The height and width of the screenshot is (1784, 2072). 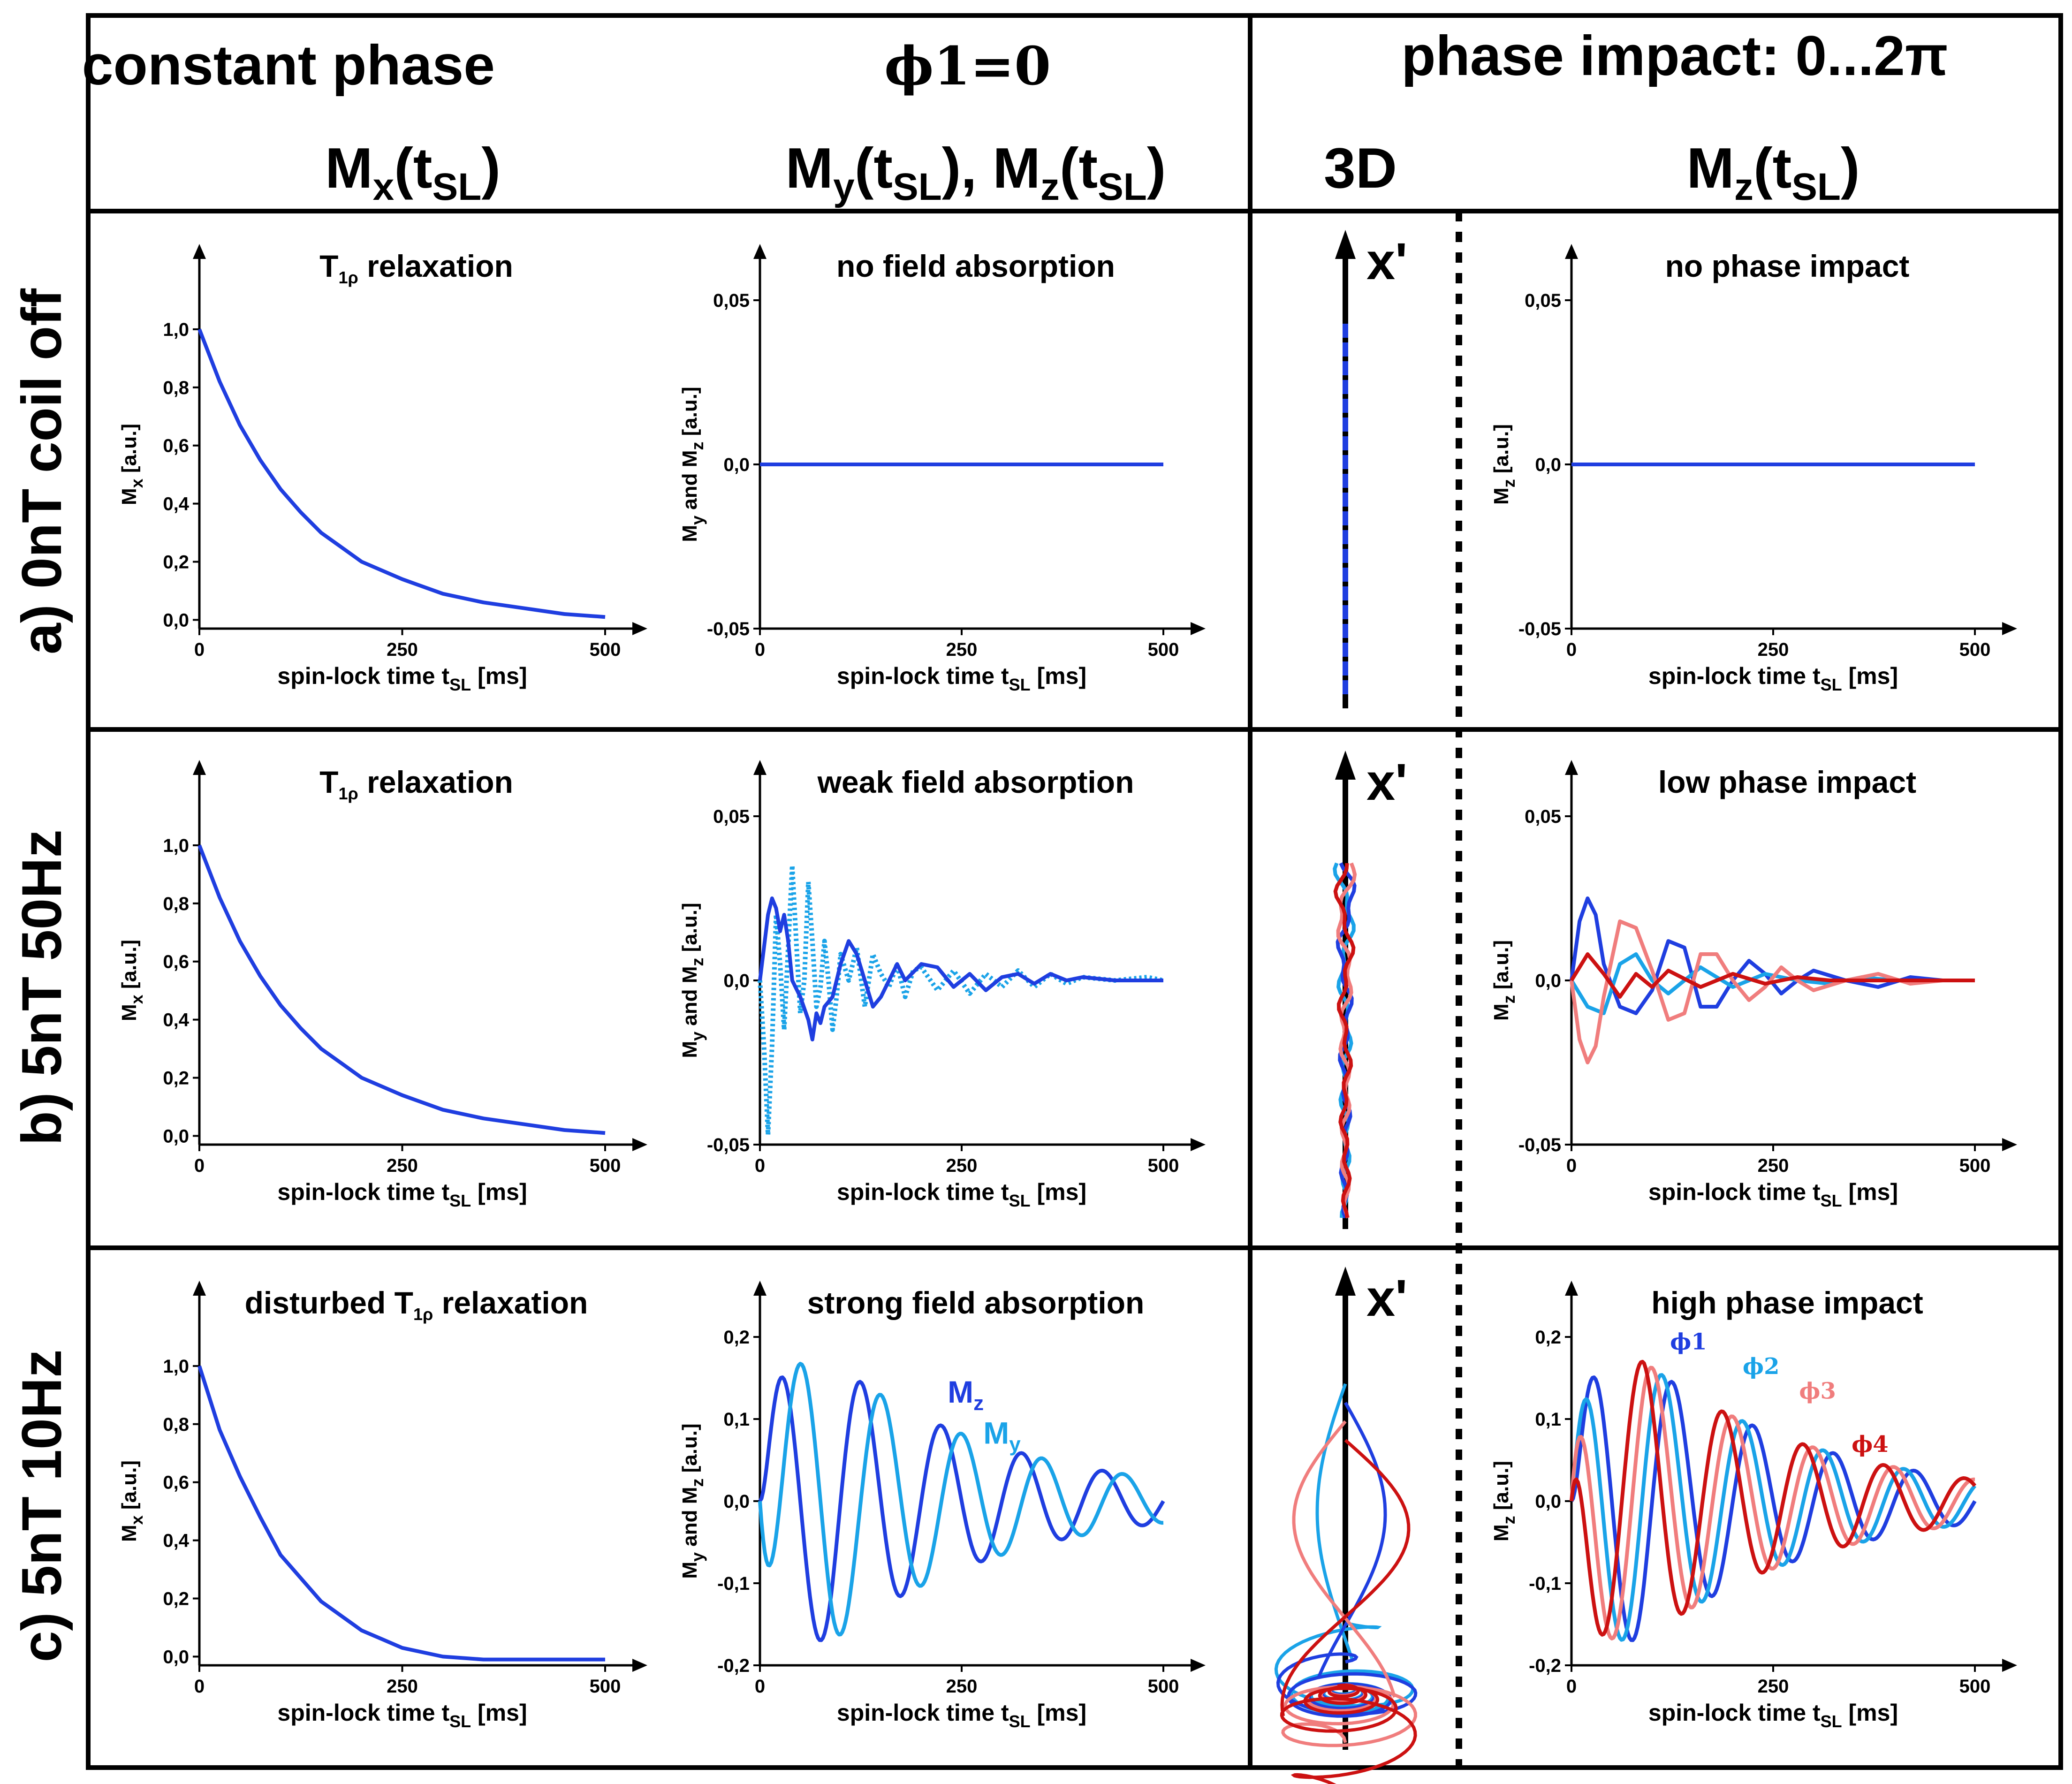 What do you see at coordinates (423, 1314) in the screenshot?
I see `chart-title-part: 1ρ` at bounding box center [423, 1314].